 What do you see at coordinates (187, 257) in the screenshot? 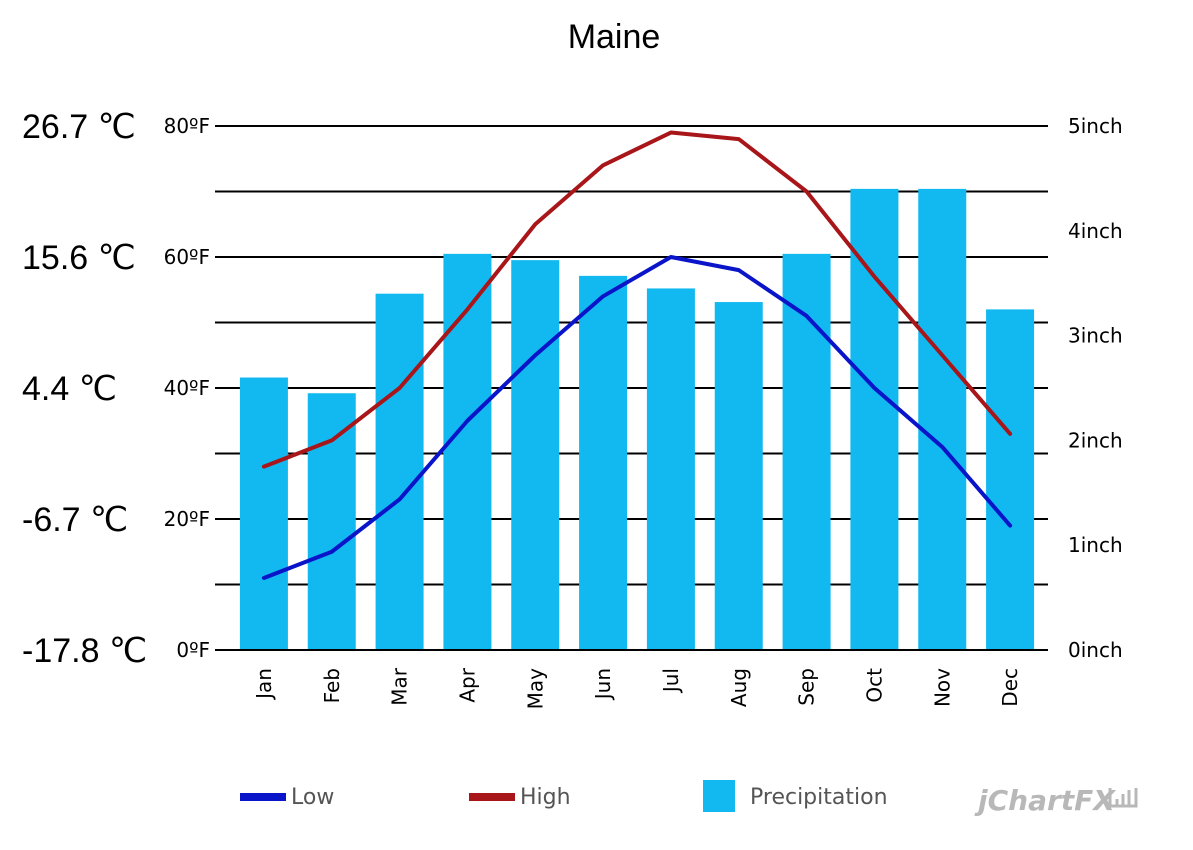
I see `left-tick-label: 60ºF` at bounding box center [187, 257].